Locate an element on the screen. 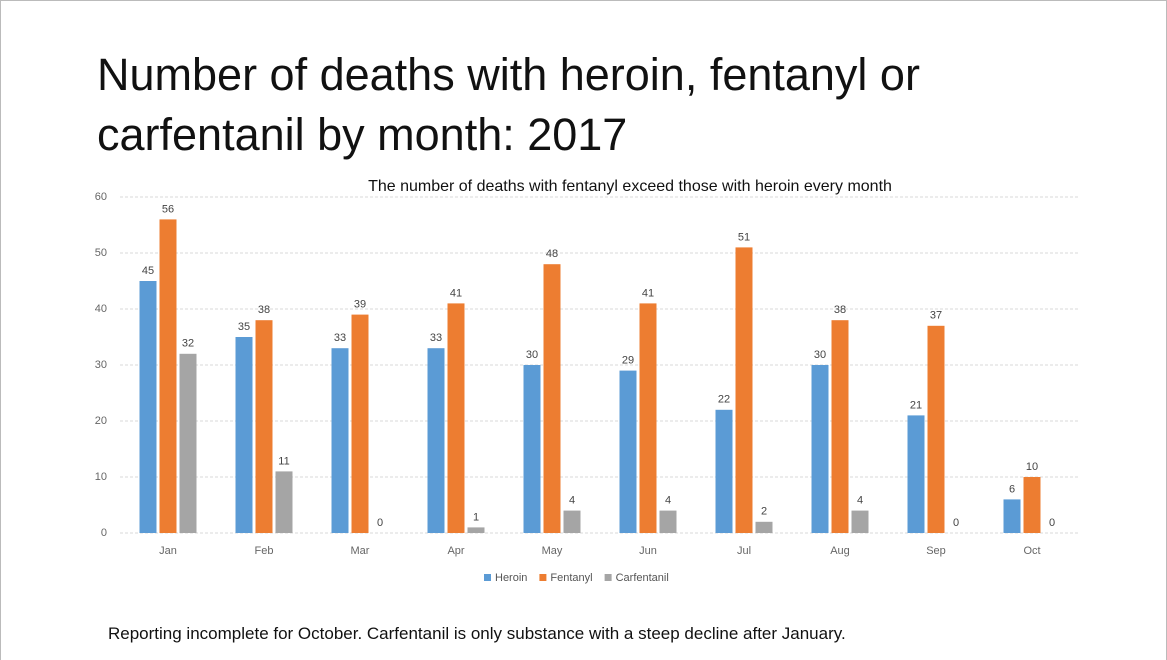 The width and height of the screenshot is (1167, 660). x-tick-label: Apr is located at coordinates (455, 551).